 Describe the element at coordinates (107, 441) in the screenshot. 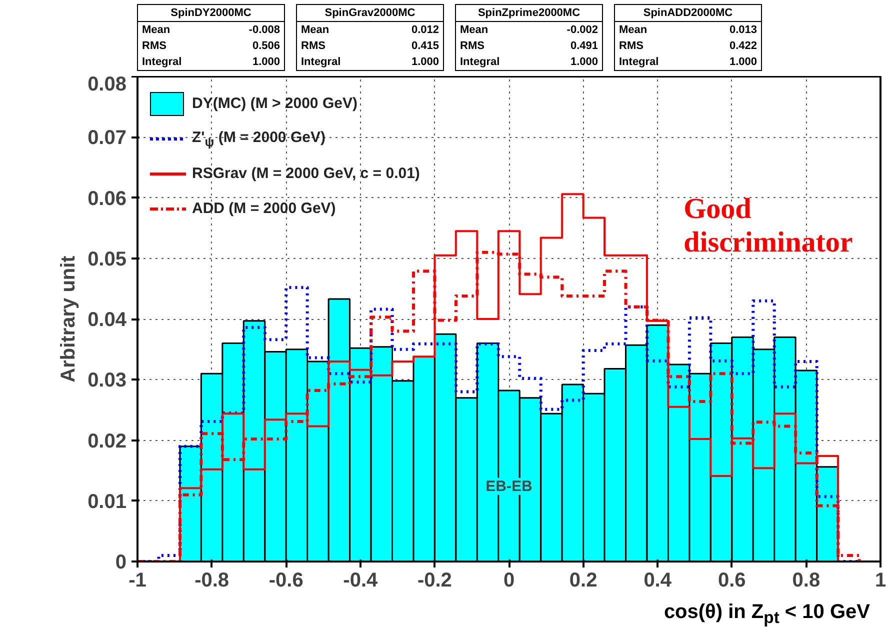

I see `y-tick-label: 0.02` at that location.